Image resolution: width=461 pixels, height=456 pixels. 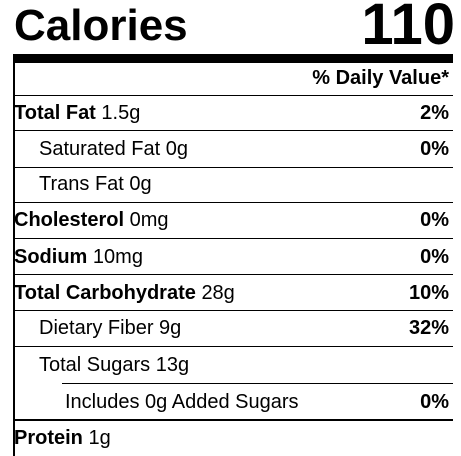 What do you see at coordinates (101, 25) in the screenshot?
I see `calories-label: Calories` at bounding box center [101, 25].